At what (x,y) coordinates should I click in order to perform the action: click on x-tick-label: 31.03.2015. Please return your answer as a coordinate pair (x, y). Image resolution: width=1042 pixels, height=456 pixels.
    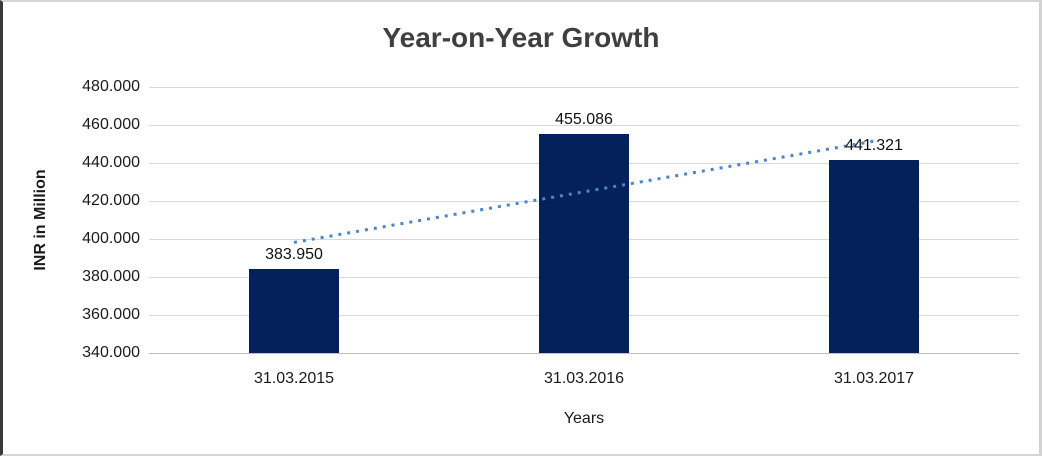
    Looking at the image, I should click on (294, 378).